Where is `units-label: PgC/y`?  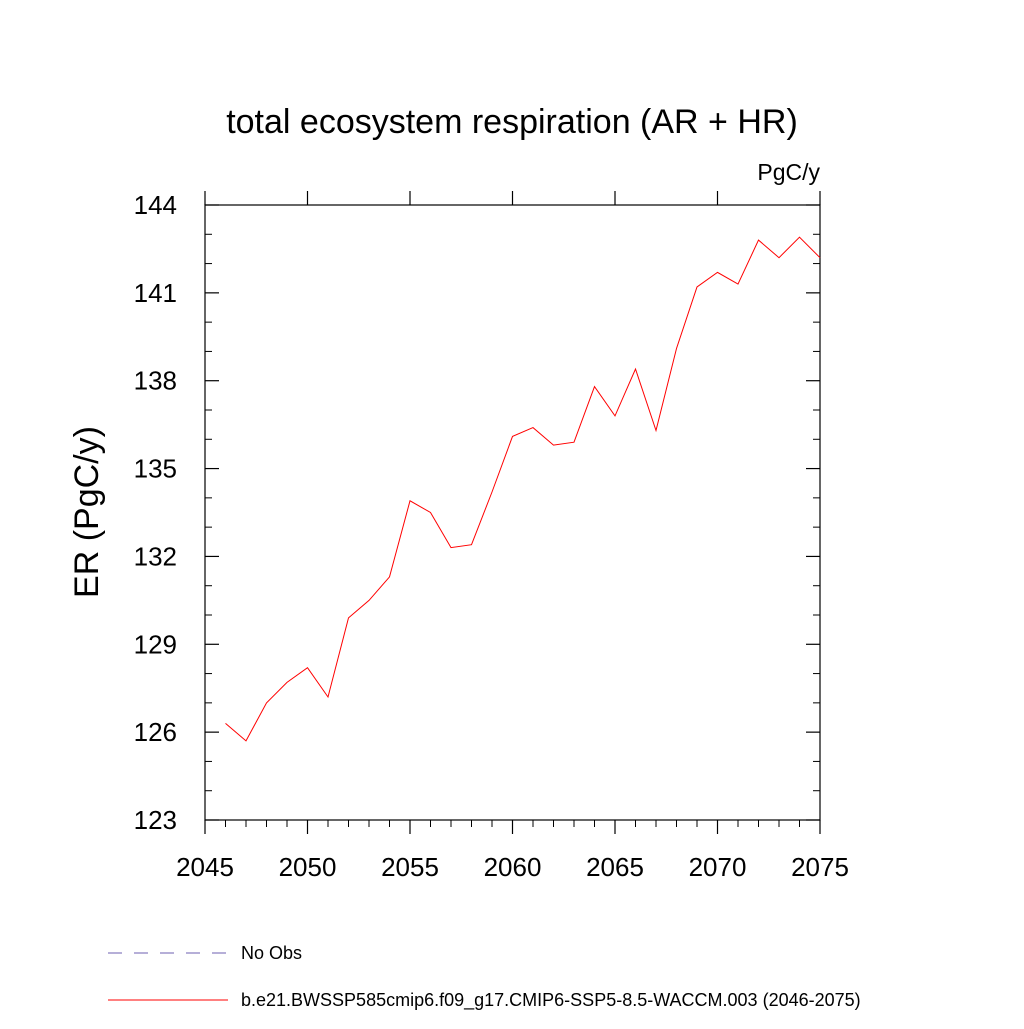
units-label: PgC/y is located at coordinates (788, 172).